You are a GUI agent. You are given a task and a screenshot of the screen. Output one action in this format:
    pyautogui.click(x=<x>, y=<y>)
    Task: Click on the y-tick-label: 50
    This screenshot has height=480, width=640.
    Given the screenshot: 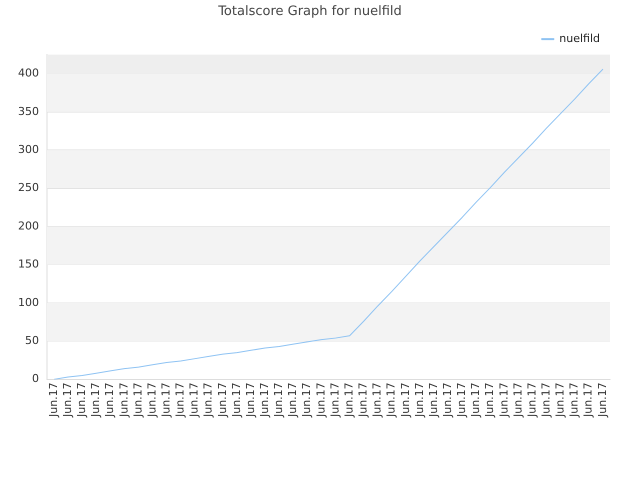 What is the action you would take?
    pyautogui.click(x=31, y=340)
    